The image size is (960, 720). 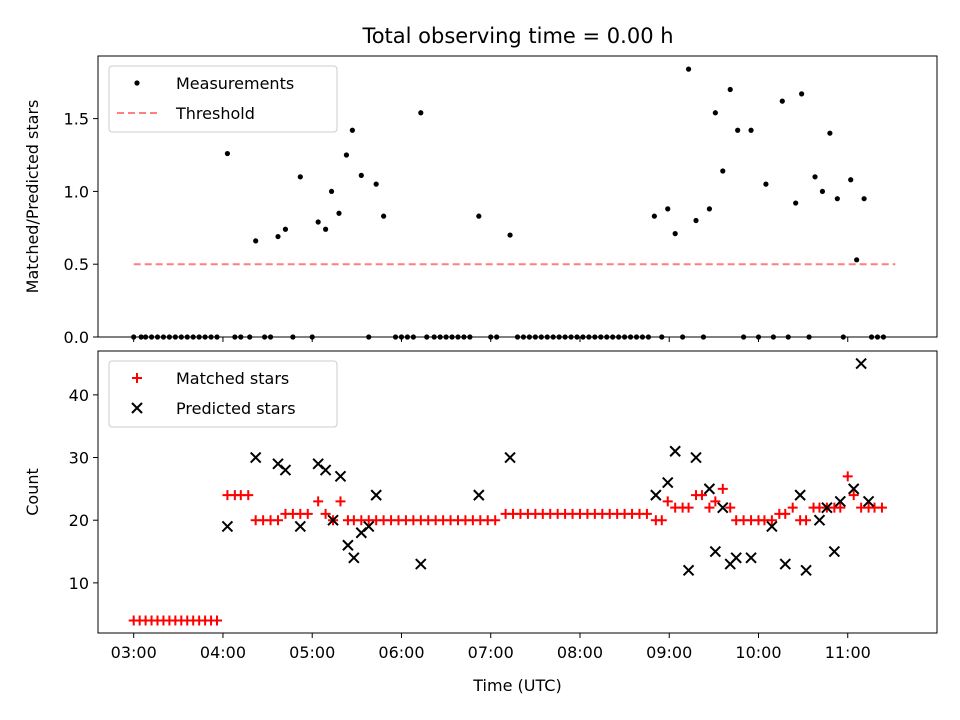 I want to click on y-axis-label: Matched/Predicted stars, so click(x=32, y=197).